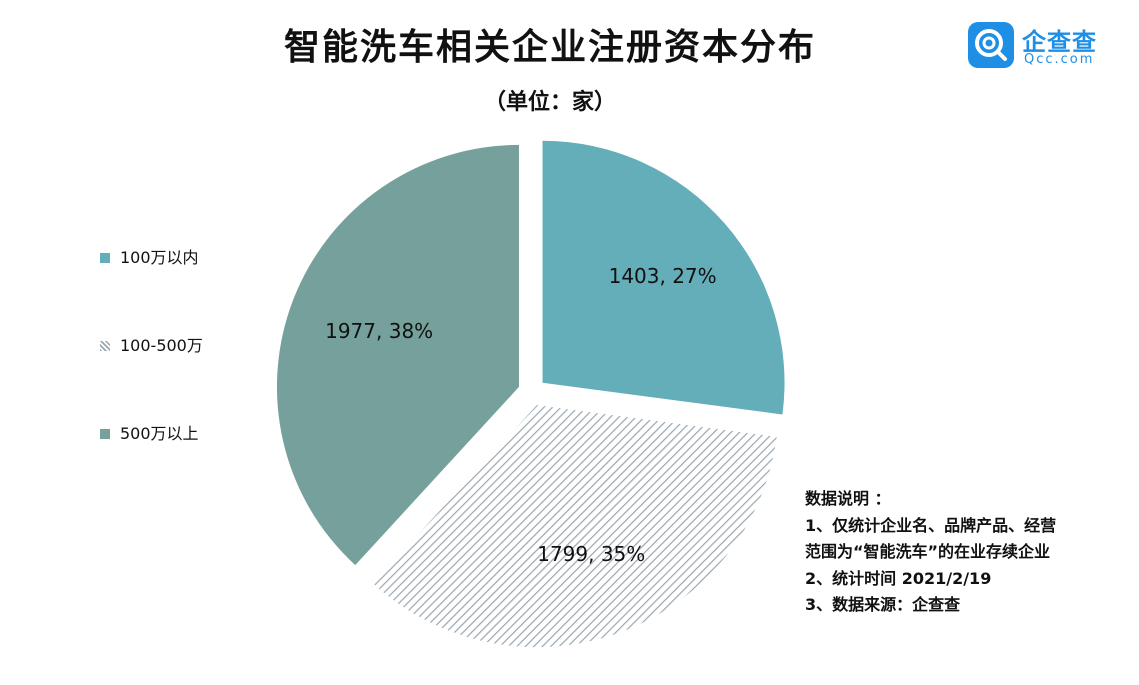 This screenshot has width=1139, height=685. What do you see at coordinates (991, 45) in the screenshot?
I see `qcc-logo-icon` at bounding box center [991, 45].